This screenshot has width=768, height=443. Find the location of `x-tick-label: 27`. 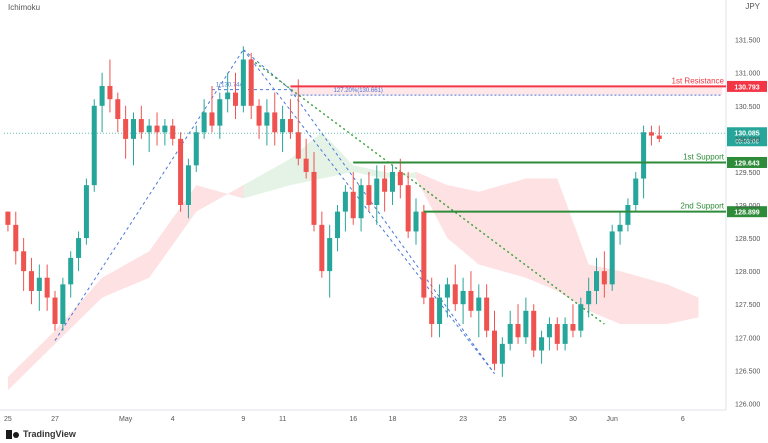

x-tick-label: 27 is located at coordinates (55, 419).